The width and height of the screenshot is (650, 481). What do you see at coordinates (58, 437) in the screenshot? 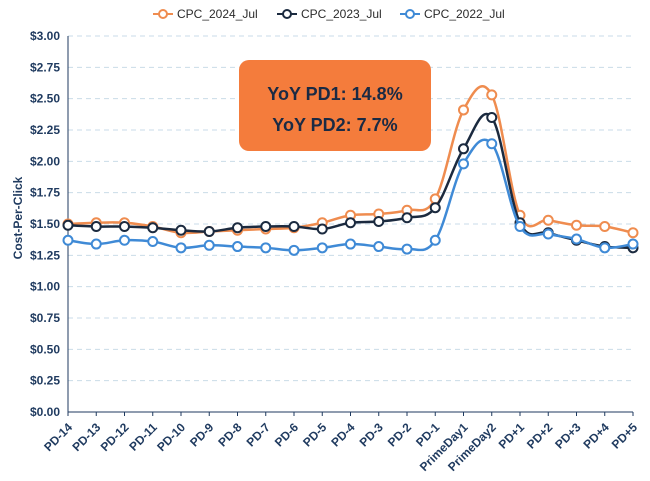
I see `x-tick-label: PD-14` at bounding box center [58, 437].